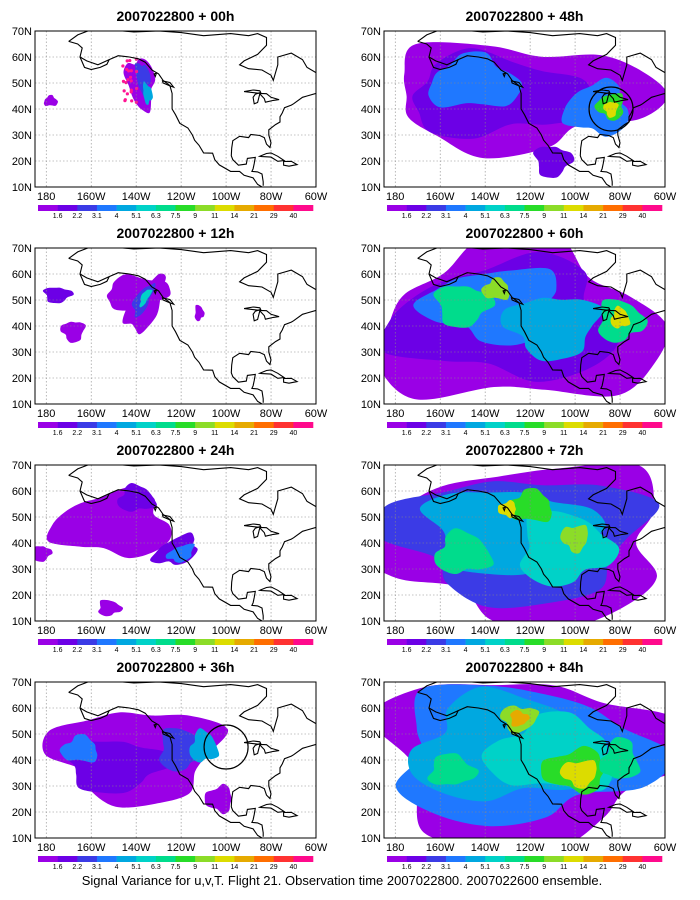 This screenshot has width=700, height=900. I want to click on colorbar-label: 3.1, so click(97, 216).